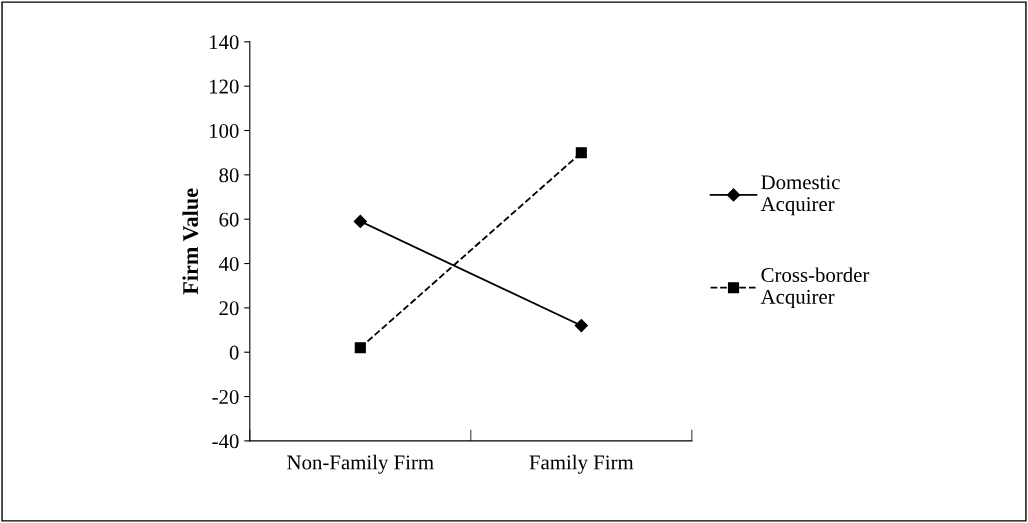  I want to click on y-tick-label: 120, so click(224, 86).